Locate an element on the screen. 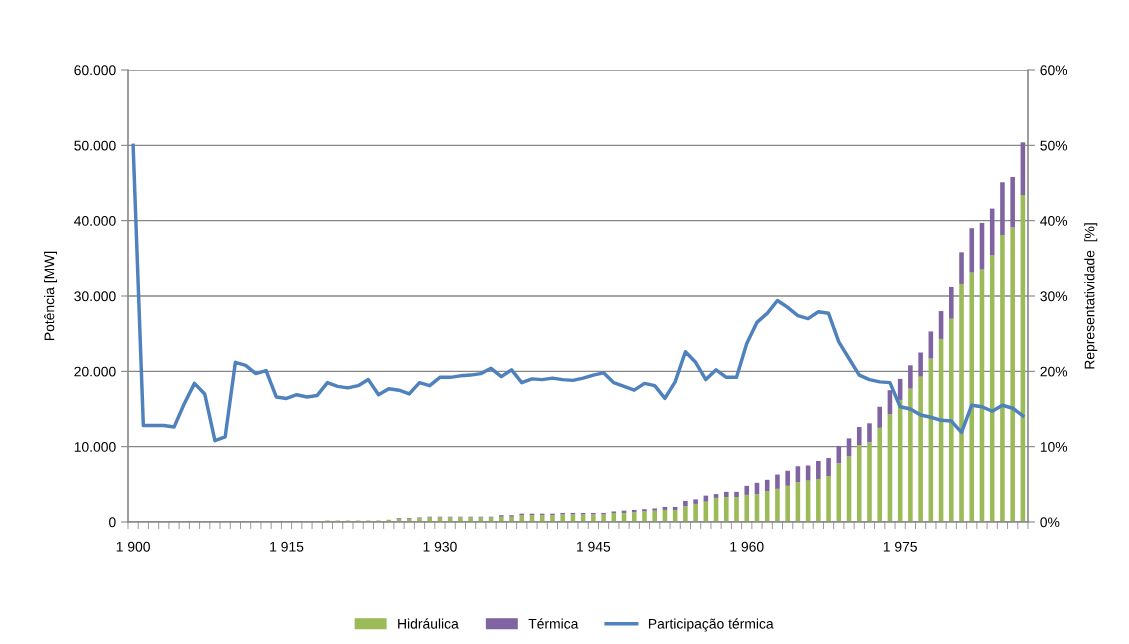 This screenshot has width=1129, height=644. legend-label: Participação térmica is located at coordinates (711, 625).